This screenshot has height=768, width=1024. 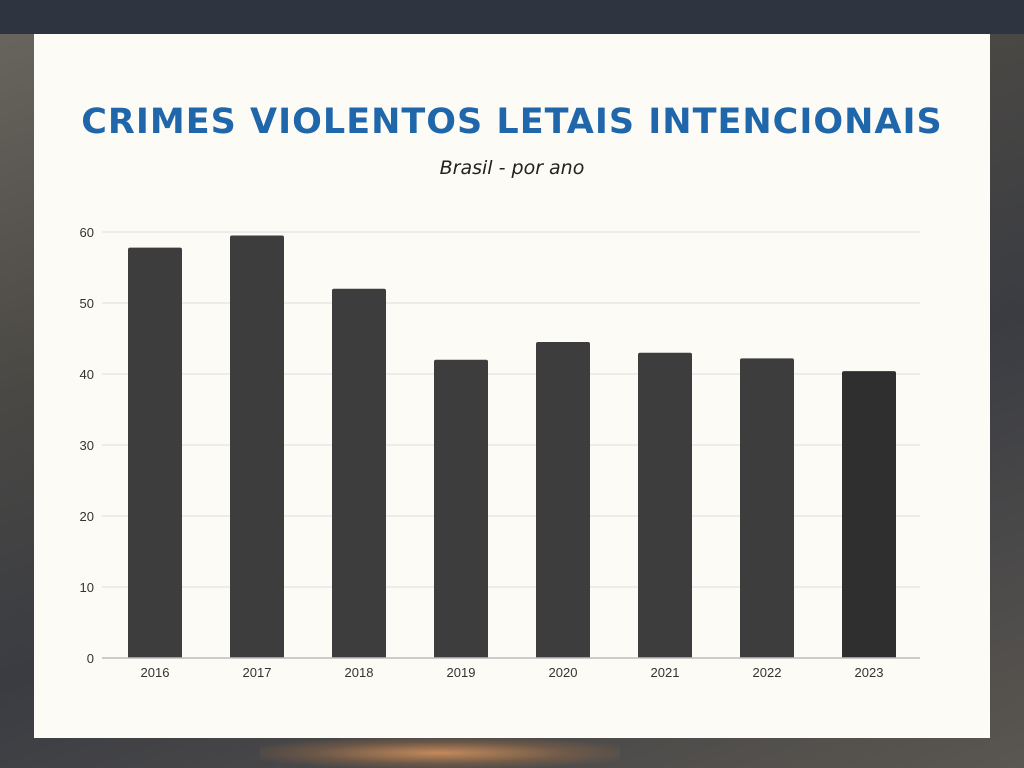 What do you see at coordinates (87, 303) in the screenshot?
I see `y-tick-label: 50` at bounding box center [87, 303].